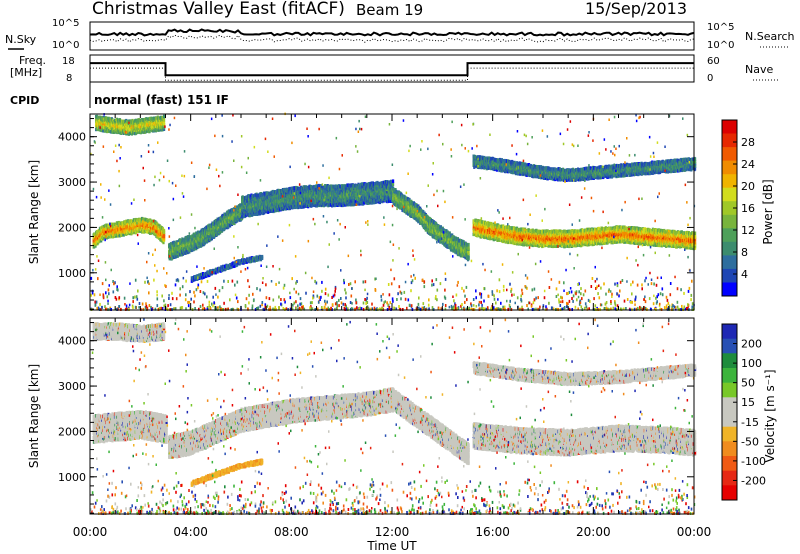 The image size is (800, 554). Describe the element at coordinates (748, 208) in the screenshot. I see `colorbar-tick-label: 16` at that location.